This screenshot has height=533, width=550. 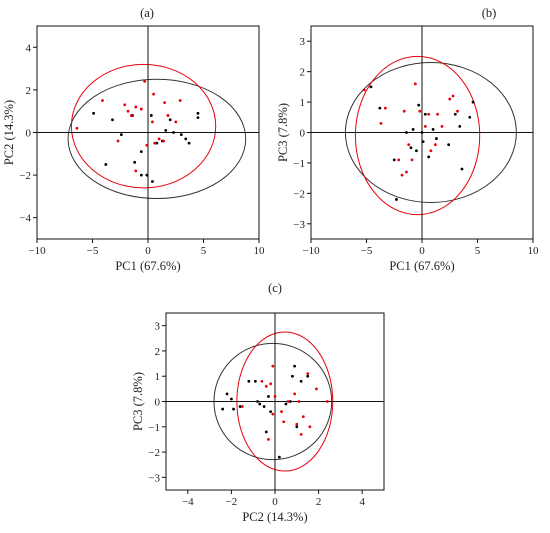 What do you see at coordinates (489, 13) in the screenshot?
I see `panel-label: (b)` at bounding box center [489, 13].